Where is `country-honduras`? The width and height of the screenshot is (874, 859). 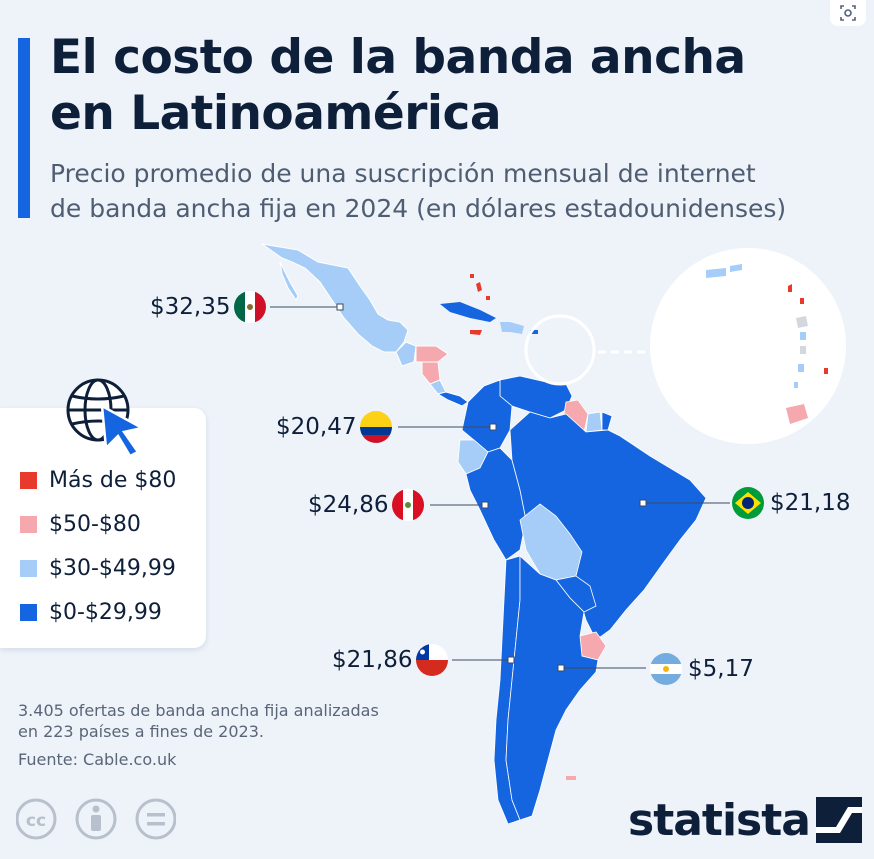 country-honduras is located at coordinates (432, 354).